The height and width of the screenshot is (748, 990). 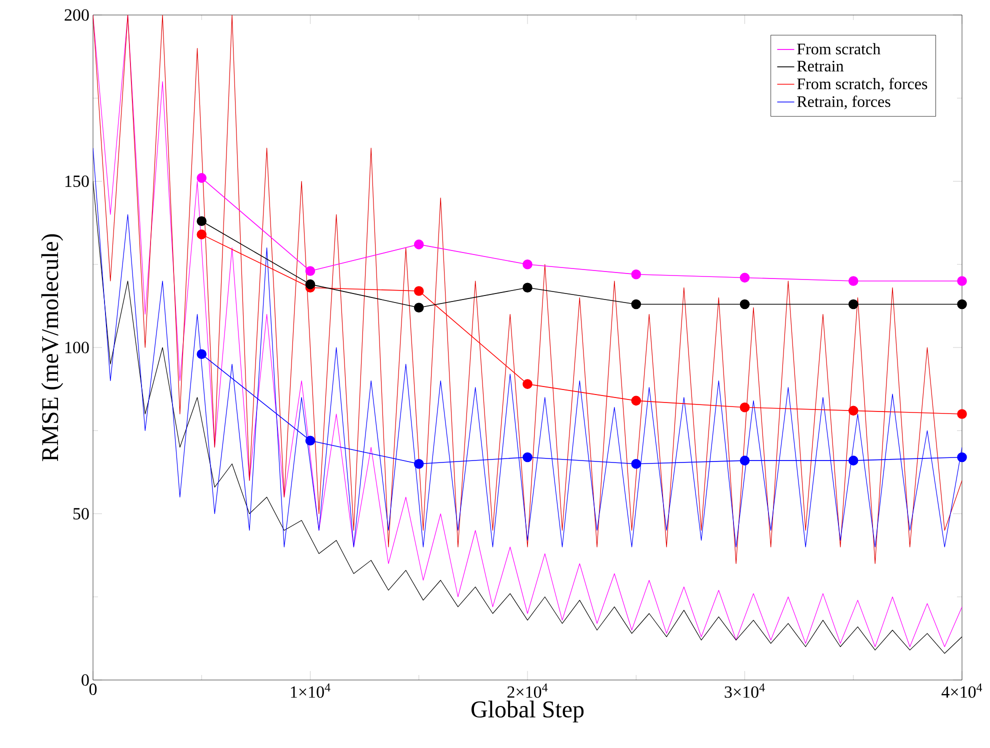 What do you see at coordinates (52, 348) in the screenshot?
I see `y-axis-title: RMSE (meV/molecule)` at bounding box center [52, 348].